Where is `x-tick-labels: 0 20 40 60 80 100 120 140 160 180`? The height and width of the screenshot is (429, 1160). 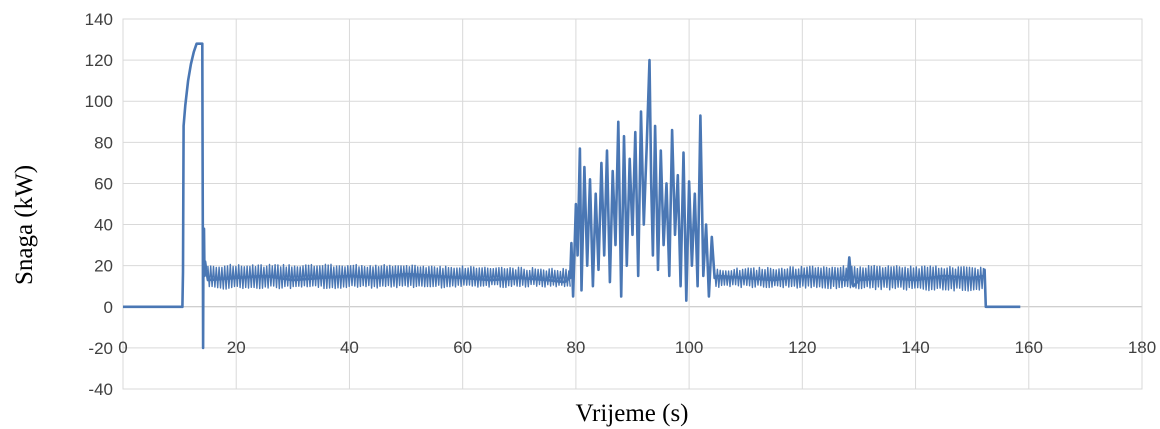 x-tick-labels: 0 20 40 60 80 100 120 140 160 180 is located at coordinates (637, 347).